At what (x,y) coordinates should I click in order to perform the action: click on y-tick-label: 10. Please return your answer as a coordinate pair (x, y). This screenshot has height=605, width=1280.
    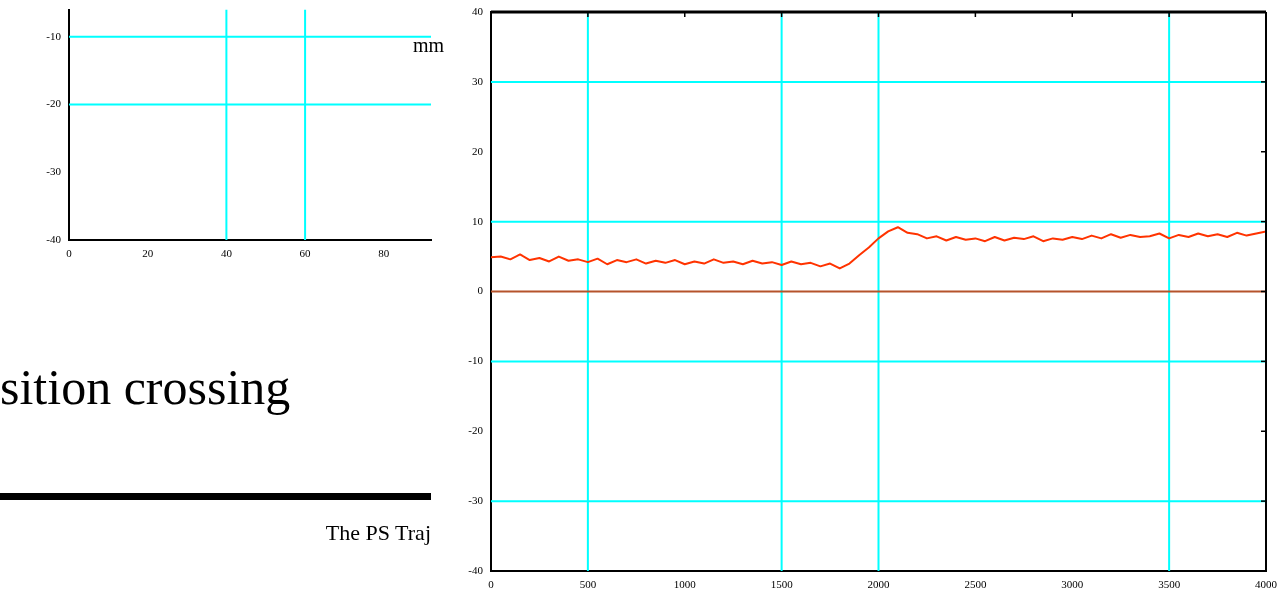
    Looking at the image, I should click on (478, 220).